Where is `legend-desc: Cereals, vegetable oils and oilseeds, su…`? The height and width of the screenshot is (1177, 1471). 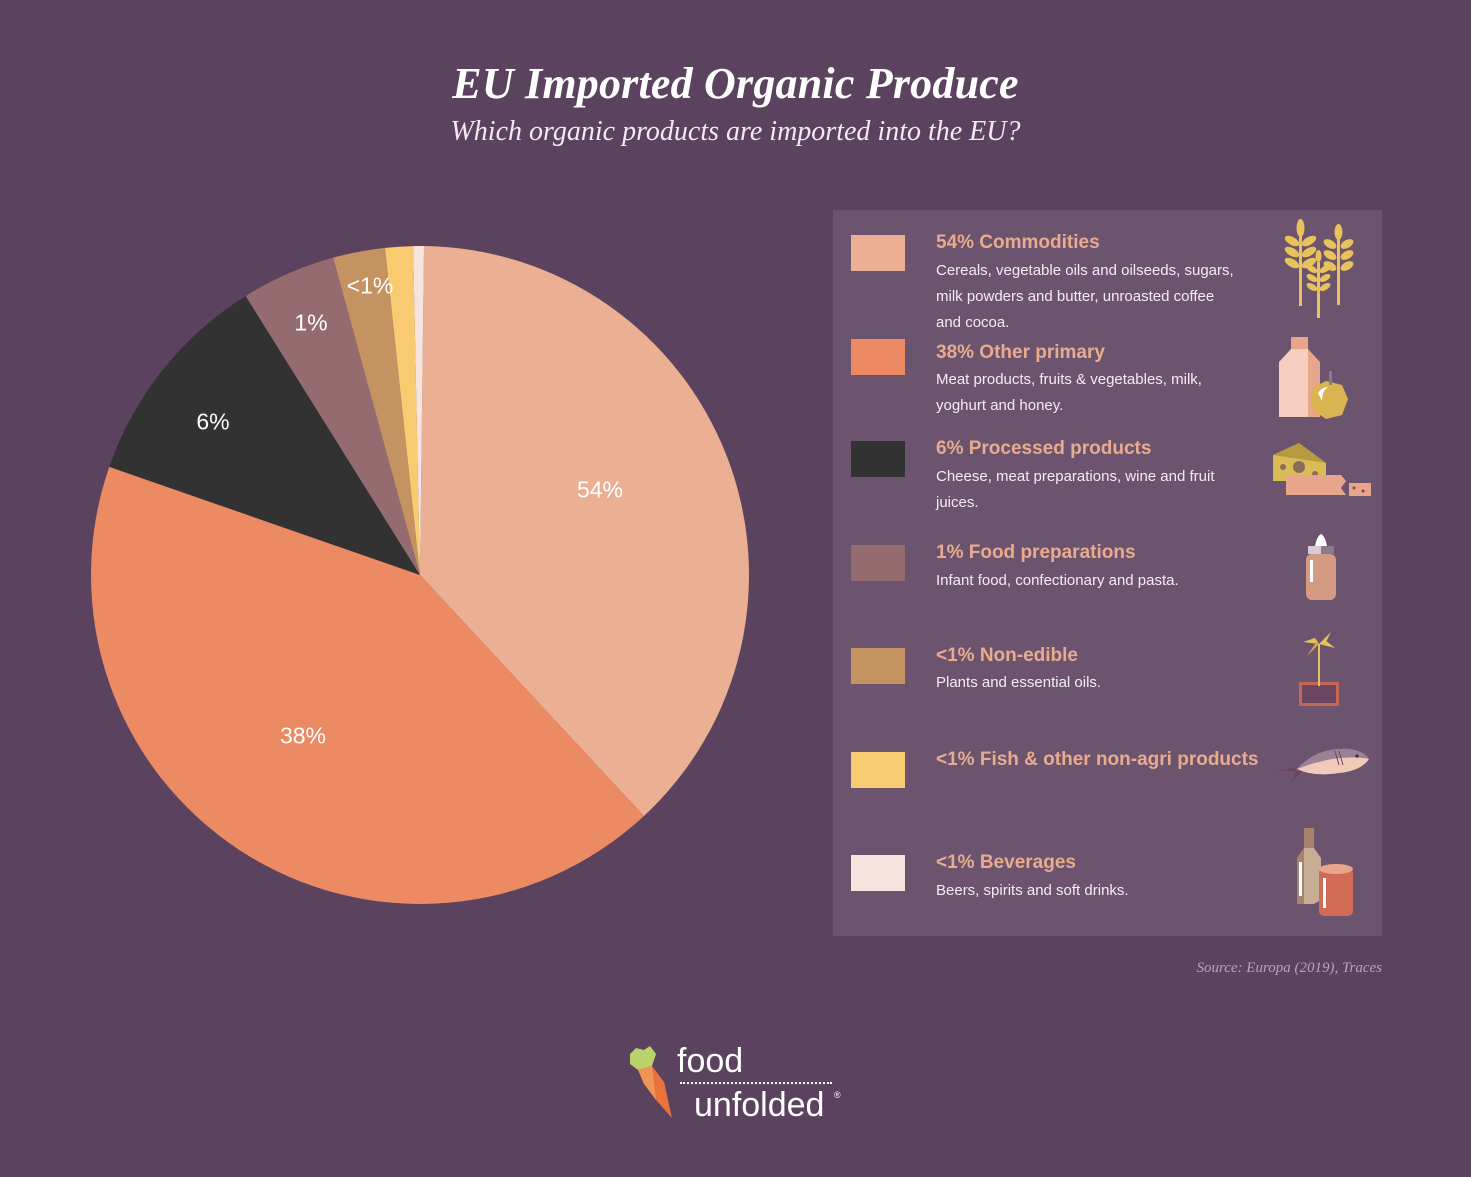
legend-desc: Cereals, vegetable oils and oilseeds, su… is located at coordinates (1085, 296).